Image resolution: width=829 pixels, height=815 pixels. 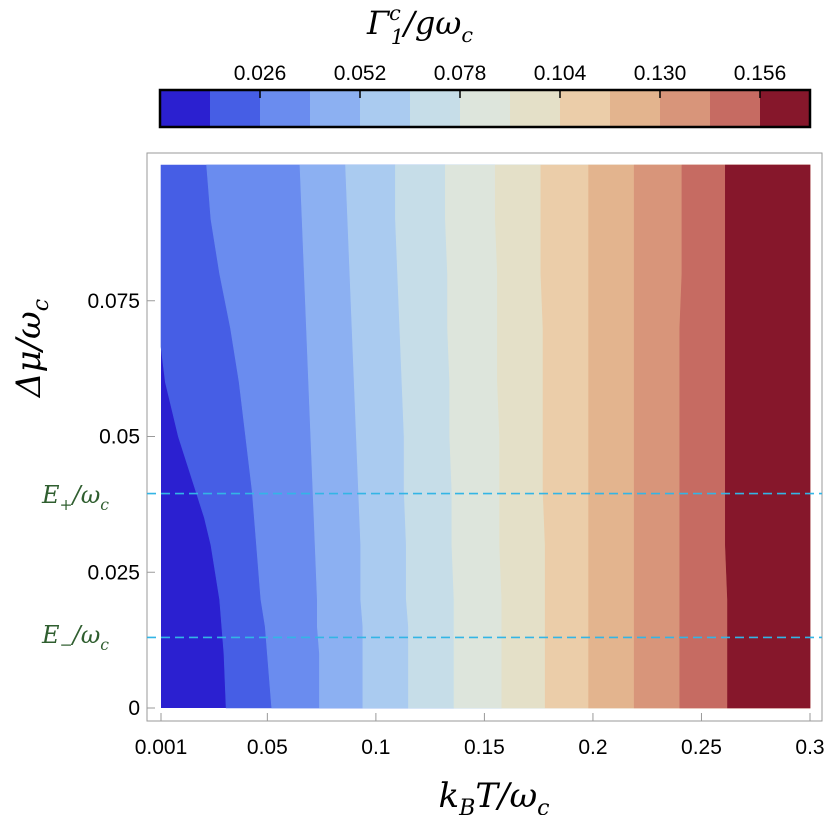 What do you see at coordinates (701, 747) in the screenshot?
I see `x-tick-label: 0.25` at bounding box center [701, 747].